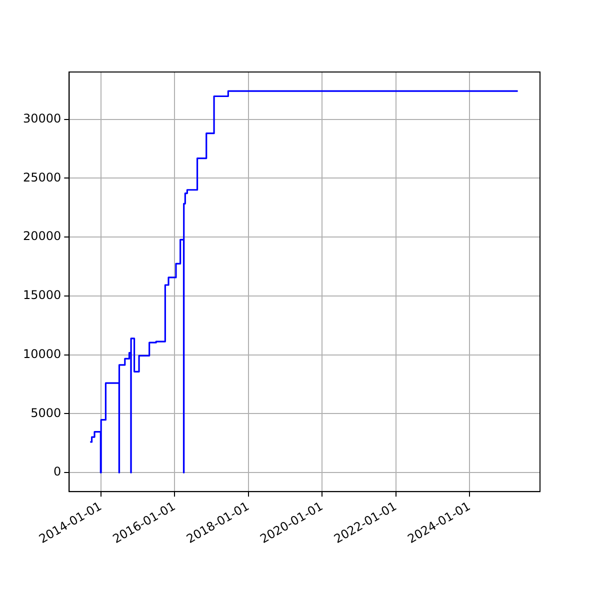 Image resolution: width=600 pixels, height=600 pixels. What do you see at coordinates (58, 471) in the screenshot?
I see `y-tick-label: 0` at bounding box center [58, 471].